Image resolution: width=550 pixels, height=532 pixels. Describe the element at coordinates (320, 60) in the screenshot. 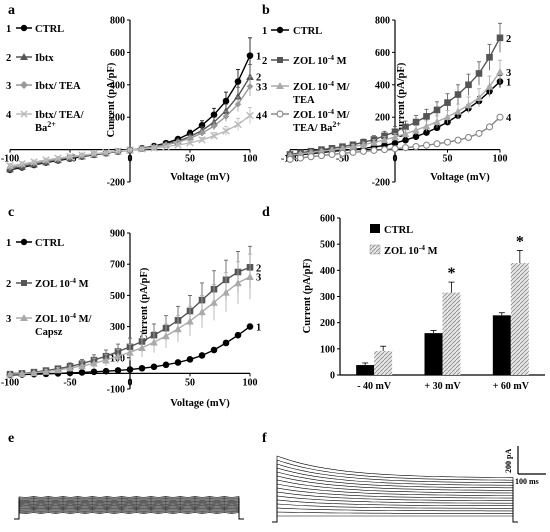

I see `legend-label: ZOL 10-4 M` at that location.